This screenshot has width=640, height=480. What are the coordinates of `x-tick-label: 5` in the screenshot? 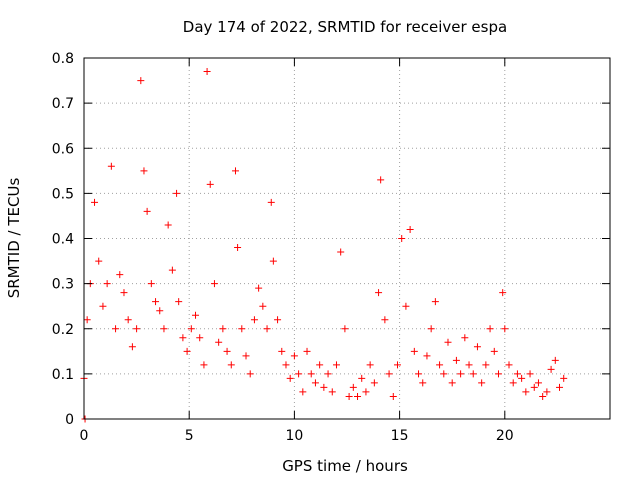 It's located at (189, 436).